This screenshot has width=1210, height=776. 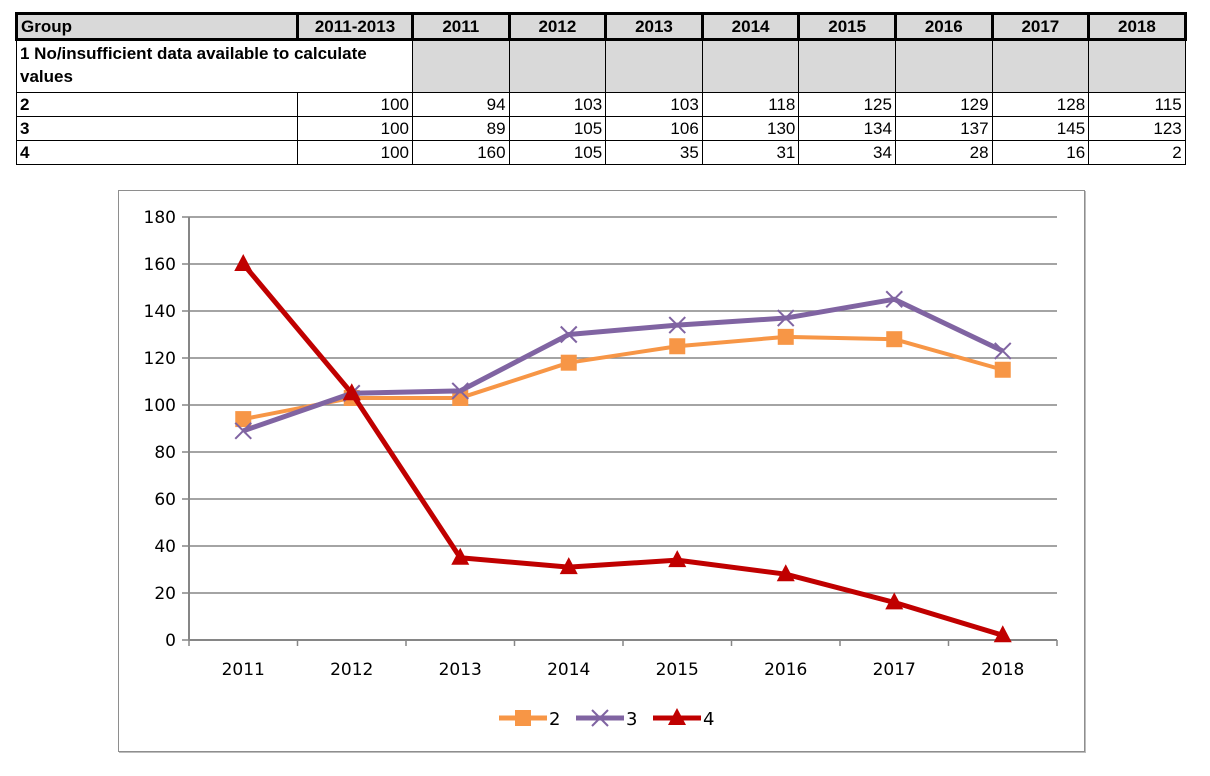 I want to click on x-tick-label: 2014, so click(x=568, y=670).